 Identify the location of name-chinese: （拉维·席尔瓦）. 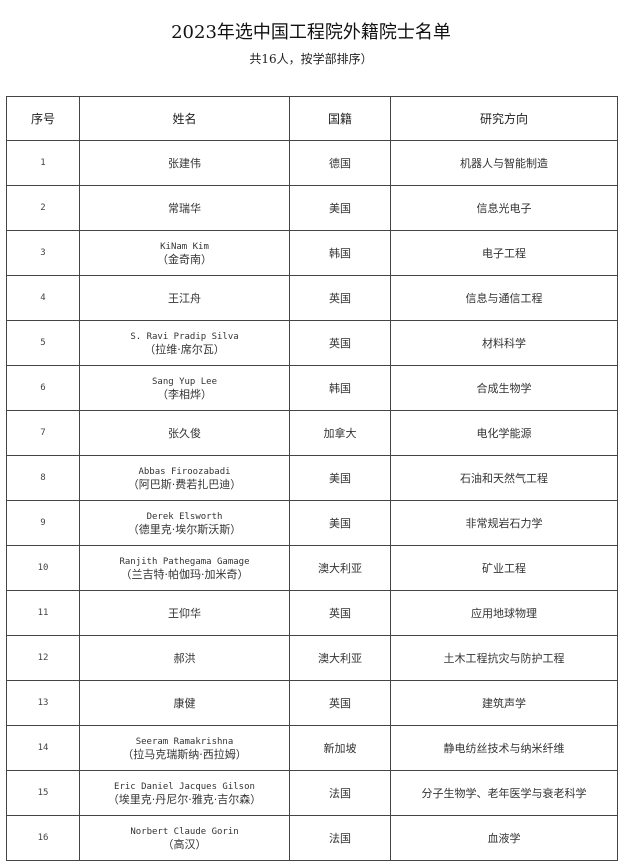
(184, 349).